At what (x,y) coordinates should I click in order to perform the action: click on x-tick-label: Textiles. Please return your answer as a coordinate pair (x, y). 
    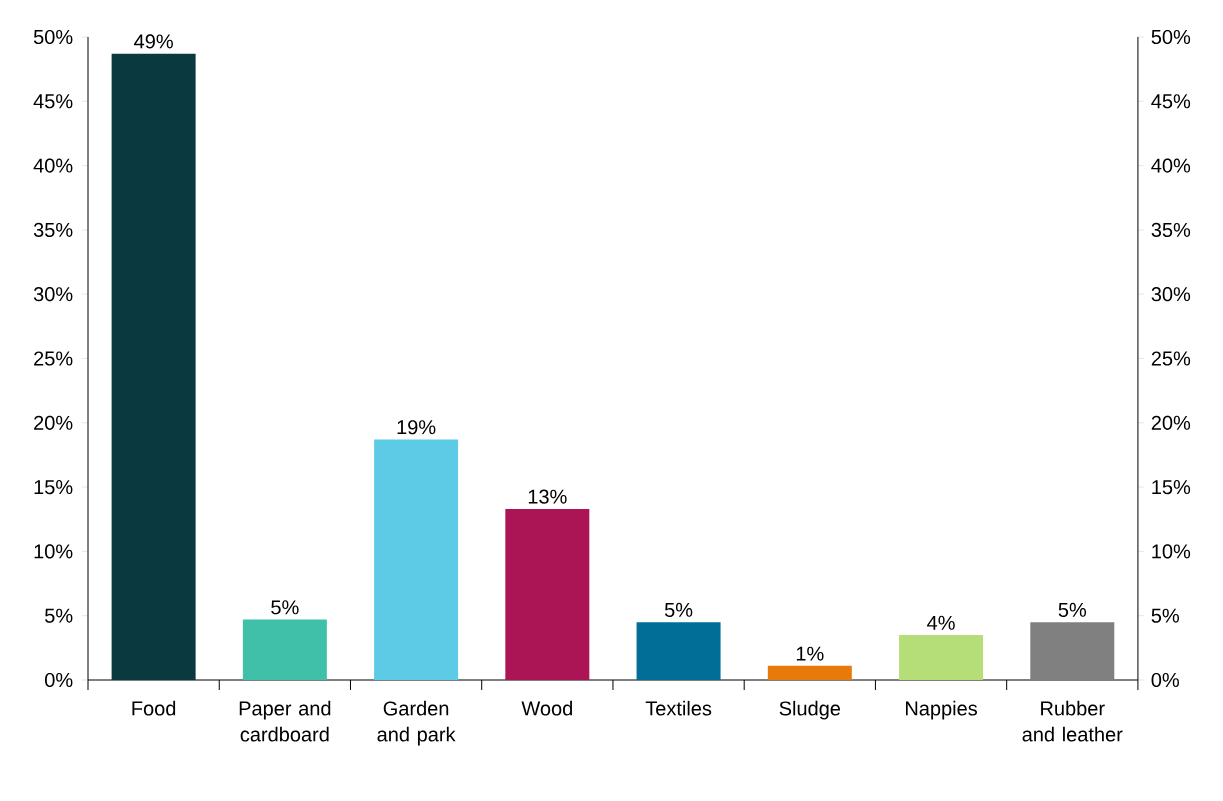
    Looking at the image, I should click on (678, 708).